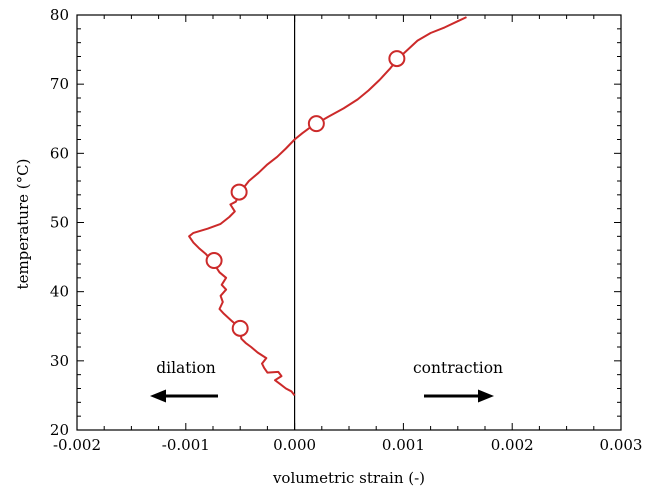 The image size is (648, 492). I want to click on x-tick-label: 0.003, so click(621, 445).